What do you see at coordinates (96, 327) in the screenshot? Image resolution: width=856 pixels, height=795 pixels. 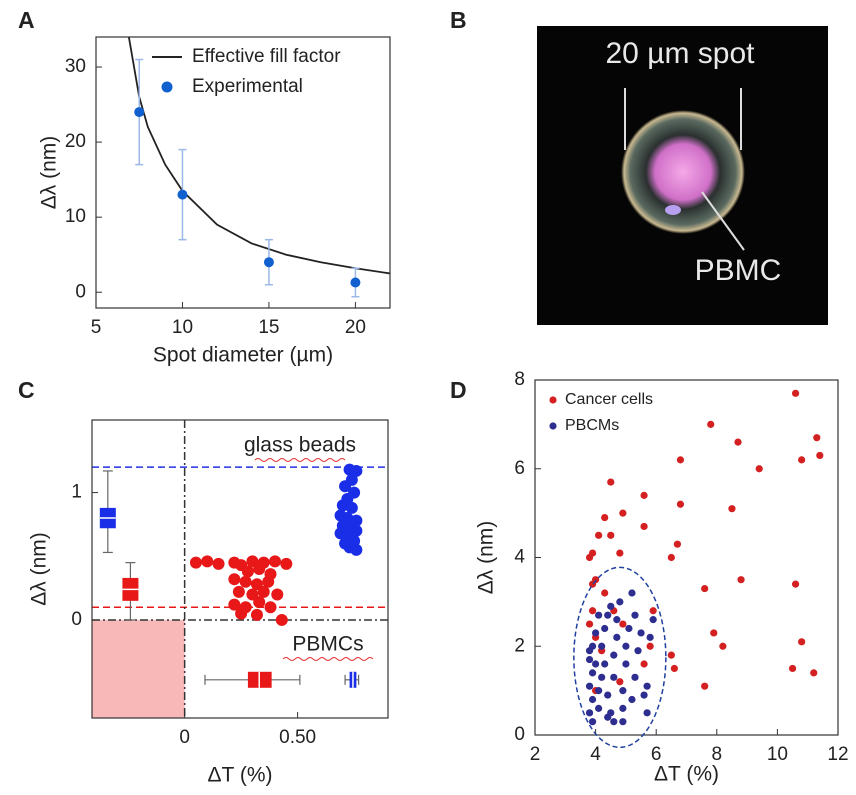 I see `x-tick-label: 5` at bounding box center [96, 327].